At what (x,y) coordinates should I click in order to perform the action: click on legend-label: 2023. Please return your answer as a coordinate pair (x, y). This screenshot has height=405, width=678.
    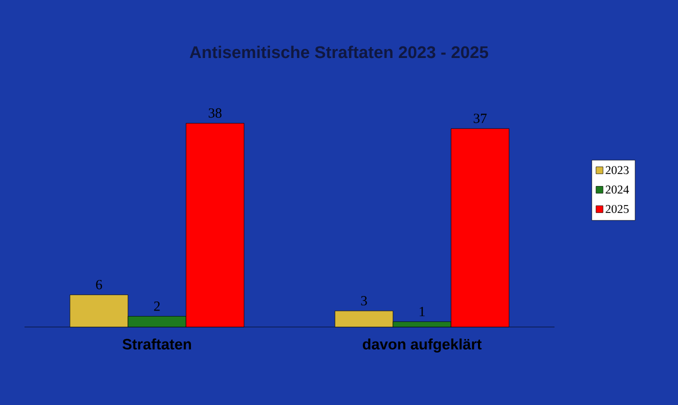
    Looking at the image, I should click on (617, 170).